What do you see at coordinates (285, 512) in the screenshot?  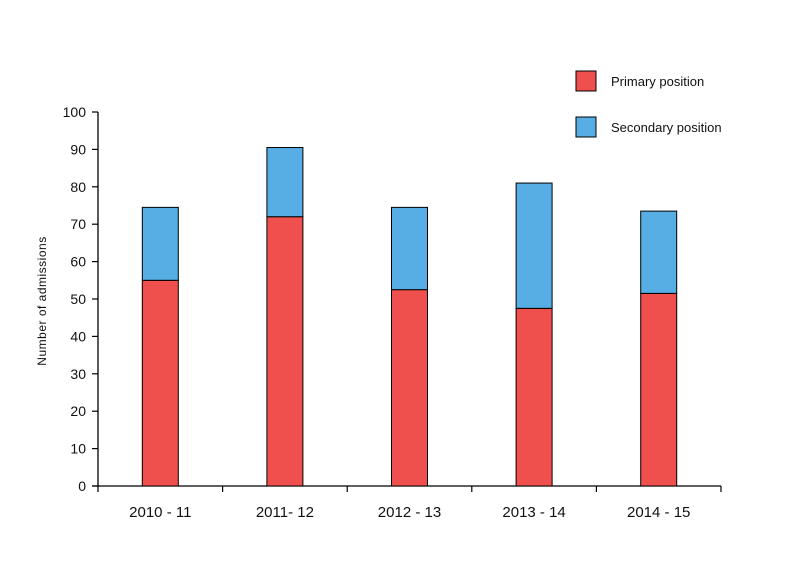 I see `x-tick-label-1: 2011- 12` at bounding box center [285, 512].